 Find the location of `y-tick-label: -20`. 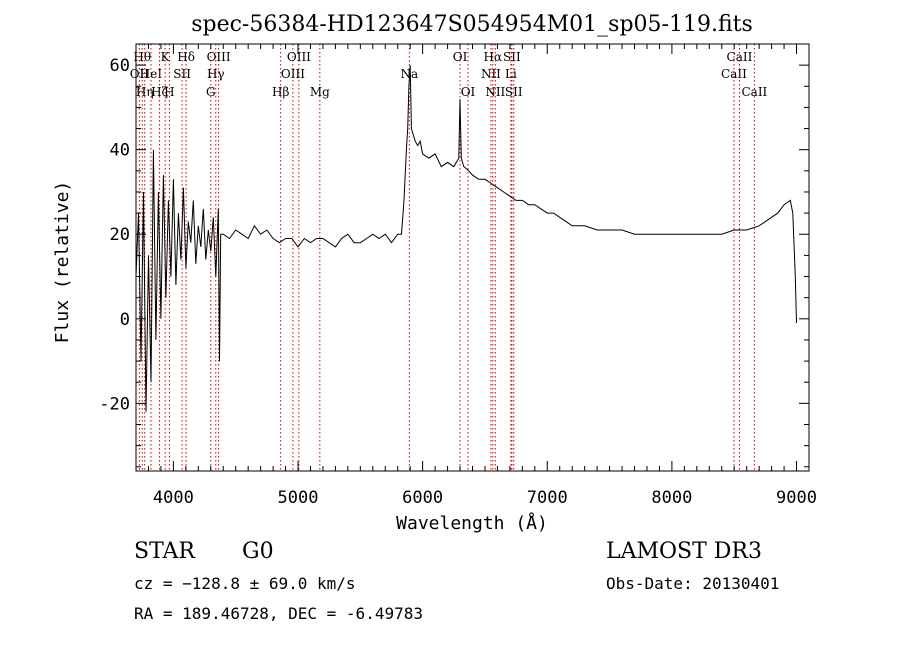

y-tick-label: -20 is located at coordinates (114, 404).